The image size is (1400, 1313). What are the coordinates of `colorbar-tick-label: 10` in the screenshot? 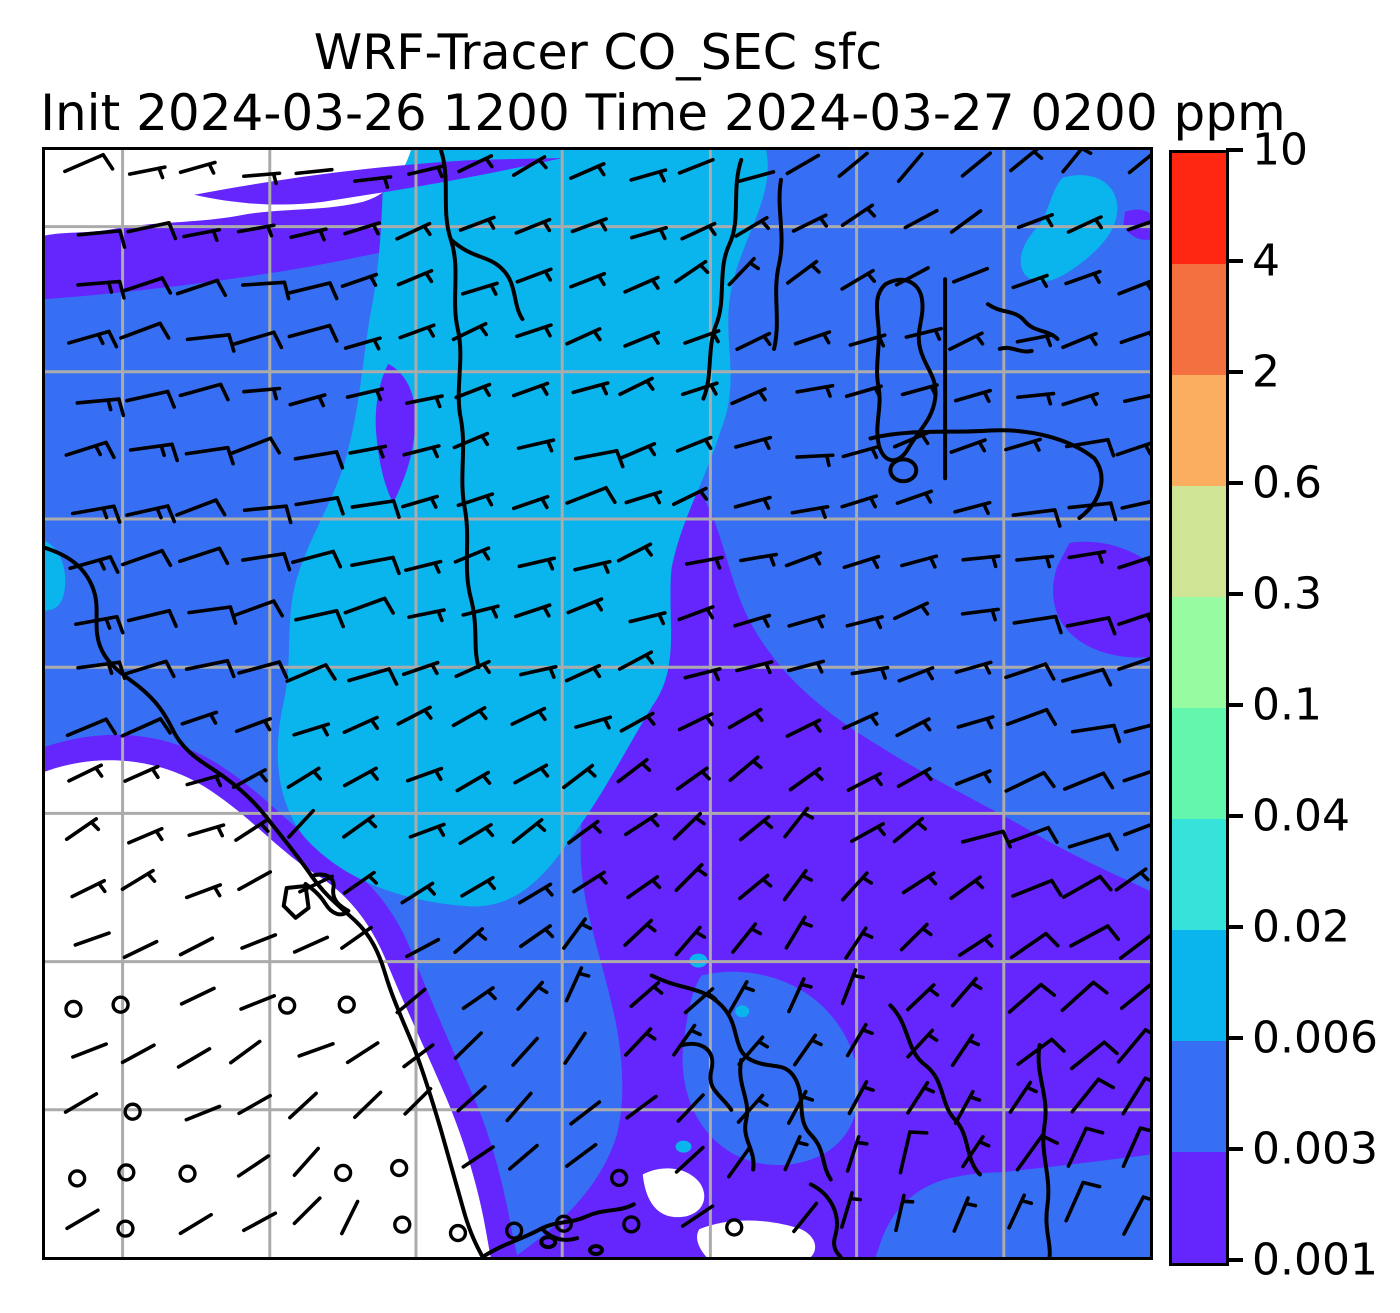 It's located at (1280, 150).